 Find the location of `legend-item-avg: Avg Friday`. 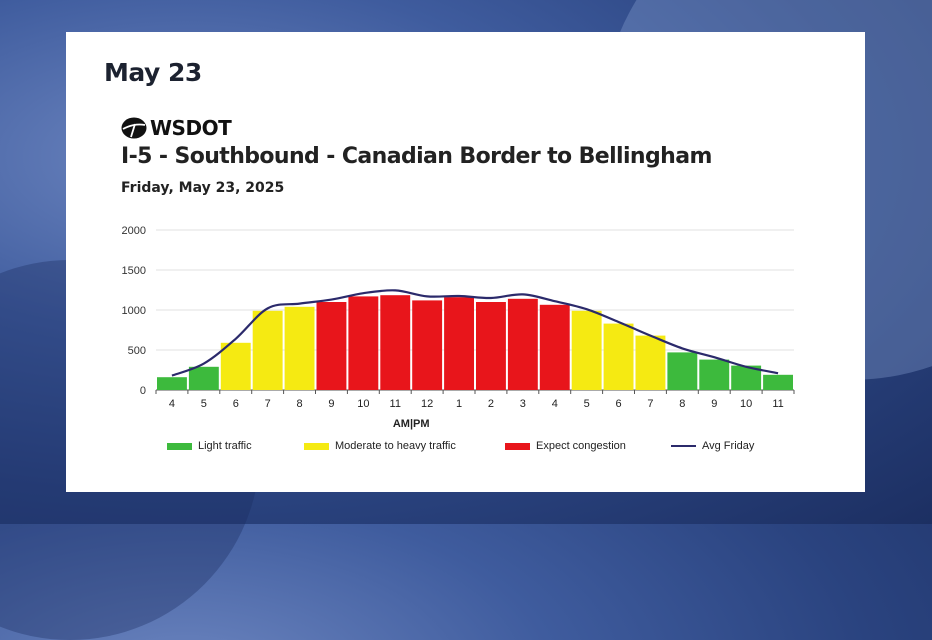

legend-item-avg: Avg Friday is located at coordinates (712, 446).